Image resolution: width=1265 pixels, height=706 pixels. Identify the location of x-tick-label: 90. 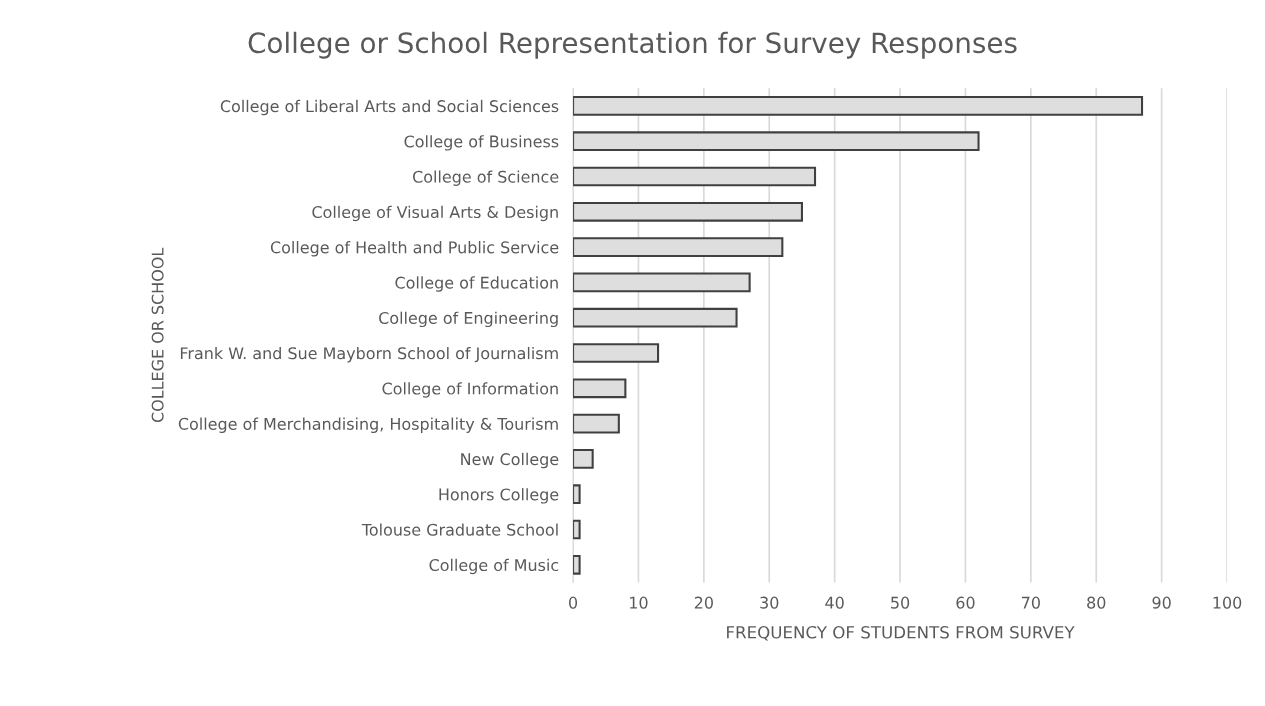
(1161, 602).